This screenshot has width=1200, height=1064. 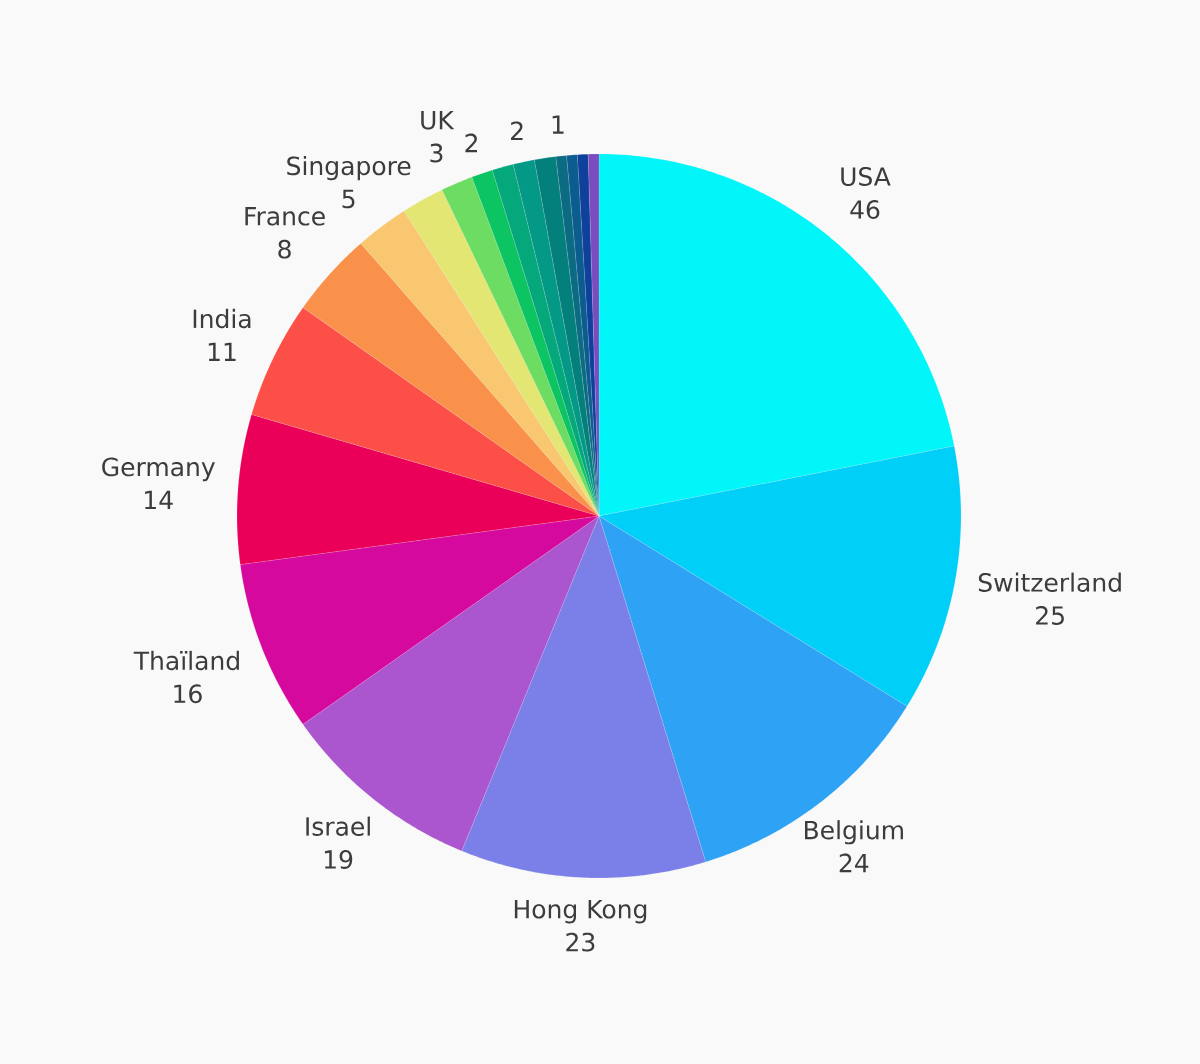 What do you see at coordinates (285, 216) in the screenshot?
I see `slice-label: France` at bounding box center [285, 216].